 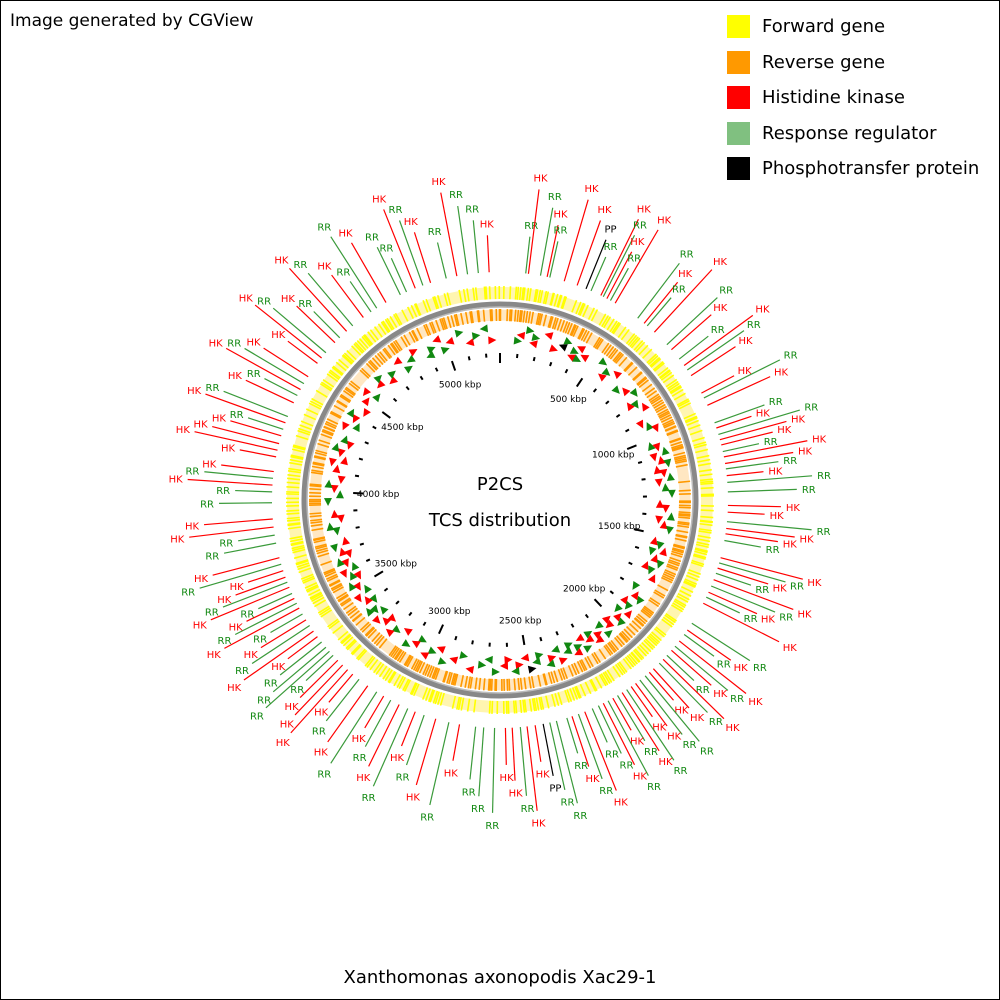 What do you see at coordinates (610, 230) in the screenshot?
I see `callout-label-pp: PP` at bounding box center [610, 230].